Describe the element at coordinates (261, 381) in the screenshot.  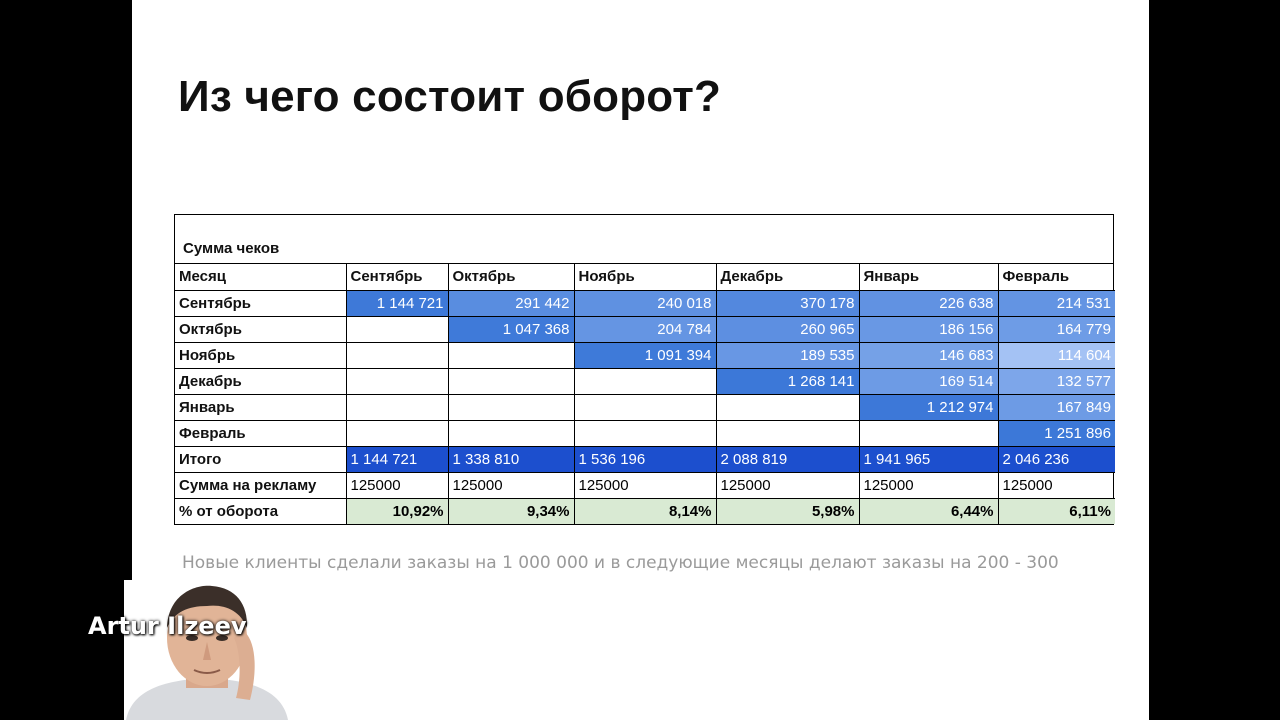
I see `row-label: Декабрь` at that location.